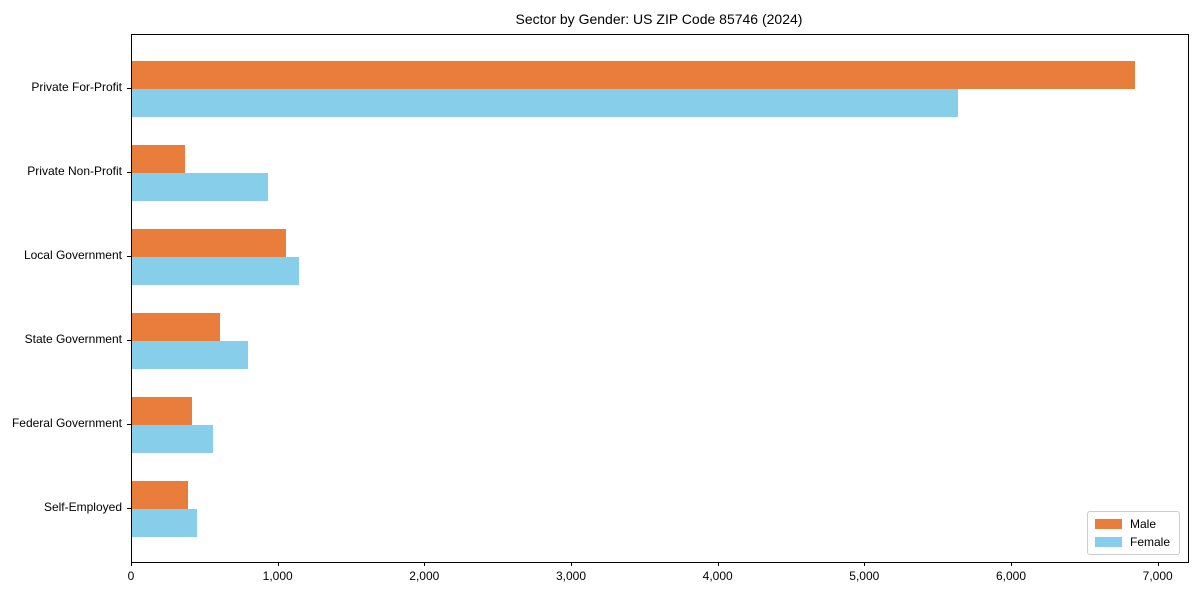 Image resolution: width=1200 pixels, height=600 pixels. I want to click on bar-male-state-government, so click(176, 327).